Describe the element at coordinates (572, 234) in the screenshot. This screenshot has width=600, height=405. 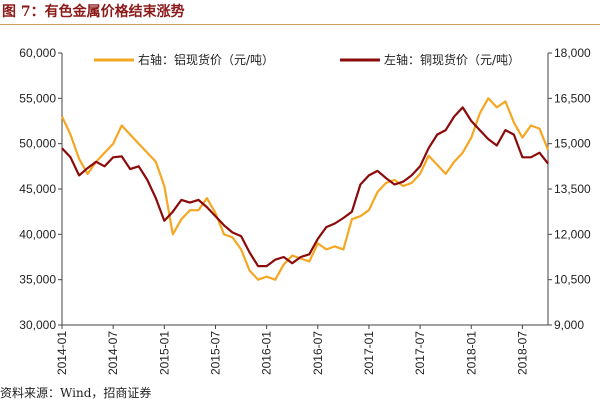
I see `right-tick-label: 12,000` at that location.